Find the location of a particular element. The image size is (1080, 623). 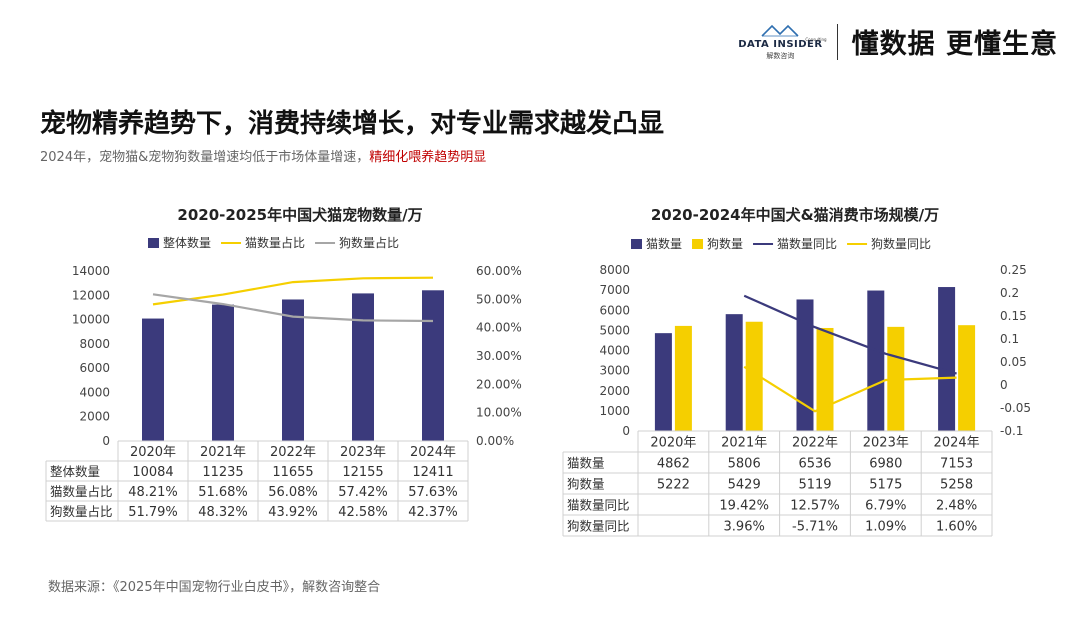

chart1-yright-tick: 30.00% is located at coordinates (499, 356).